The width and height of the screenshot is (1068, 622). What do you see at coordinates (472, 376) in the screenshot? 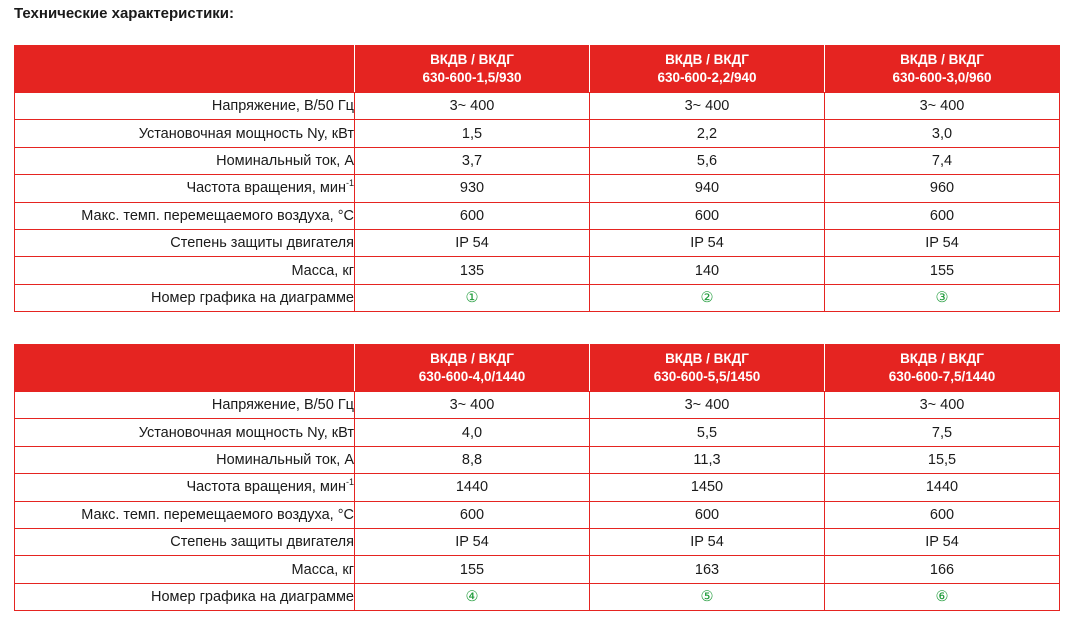
I see `model-code: 630-600-4,0/1440` at bounding box center [472, 376].